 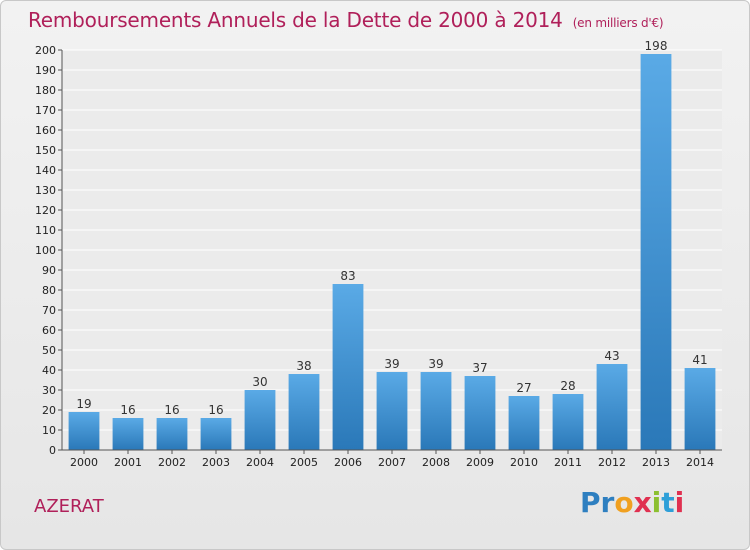 What do you see at coordinates (568, 462) in the screenshot?
I see `x-tick-label: 2011` at bounding box center [568, 462].